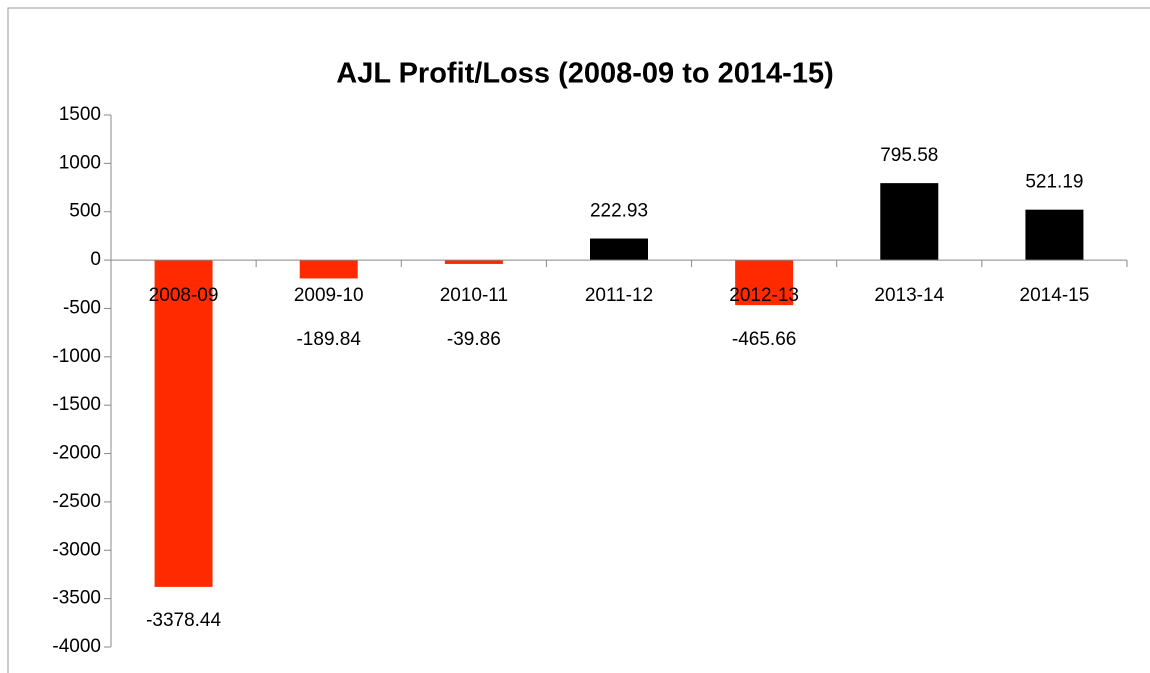  Describe the element at coordinates (619, 295) in the screenshot. I see `x-tick-label: 2011-12` at that location.